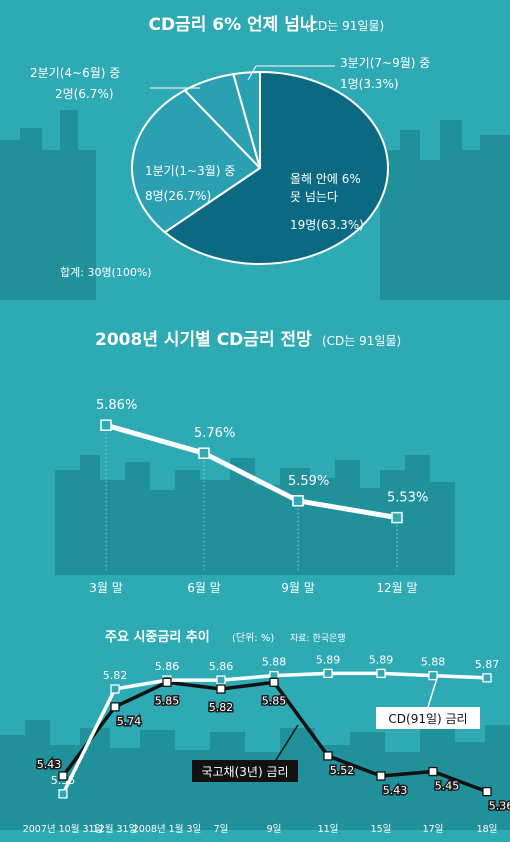 This screenshot has width=510, height=842. Describe the element at coordinates (178, 196) in the screenshot. I see `pie-label-q1-2: 8명(26.7%)` at that location.